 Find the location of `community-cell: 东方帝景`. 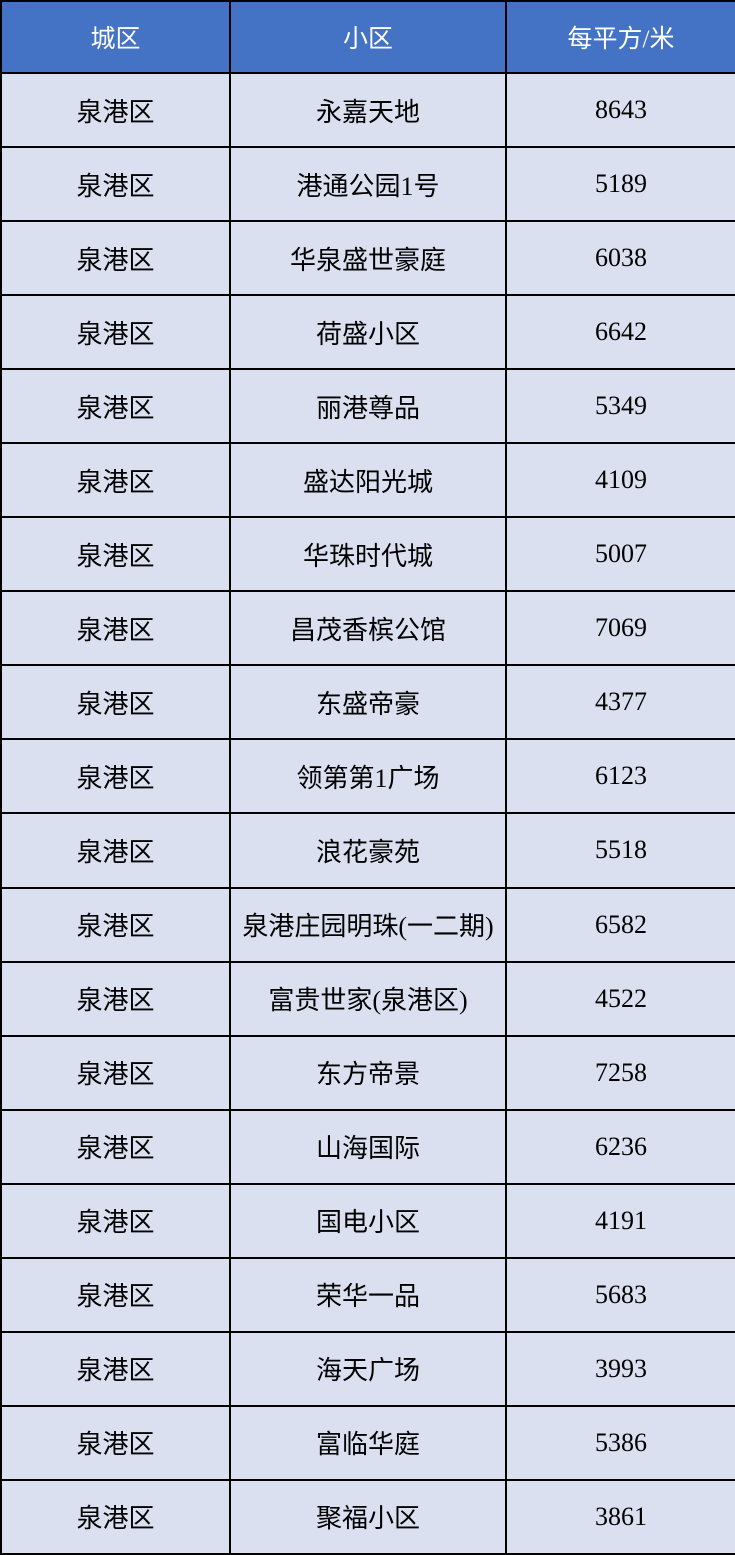

community-cell: 东方帝景 is located at coordinates (368, 1072).